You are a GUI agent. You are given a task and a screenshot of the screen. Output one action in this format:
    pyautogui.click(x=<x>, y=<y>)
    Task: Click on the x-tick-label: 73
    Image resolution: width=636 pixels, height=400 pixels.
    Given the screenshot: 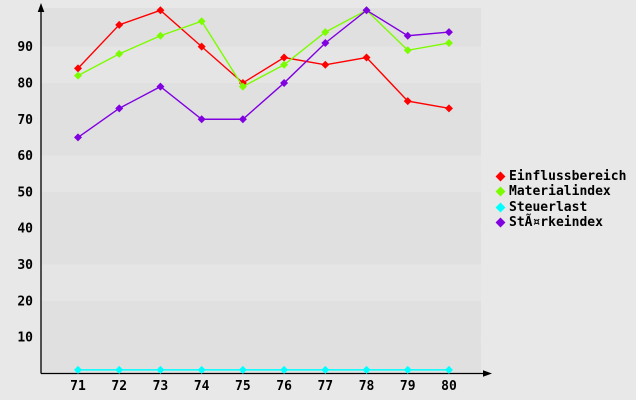 What is the action you would take?
    pyautogui.click(x=161, y=386)
    